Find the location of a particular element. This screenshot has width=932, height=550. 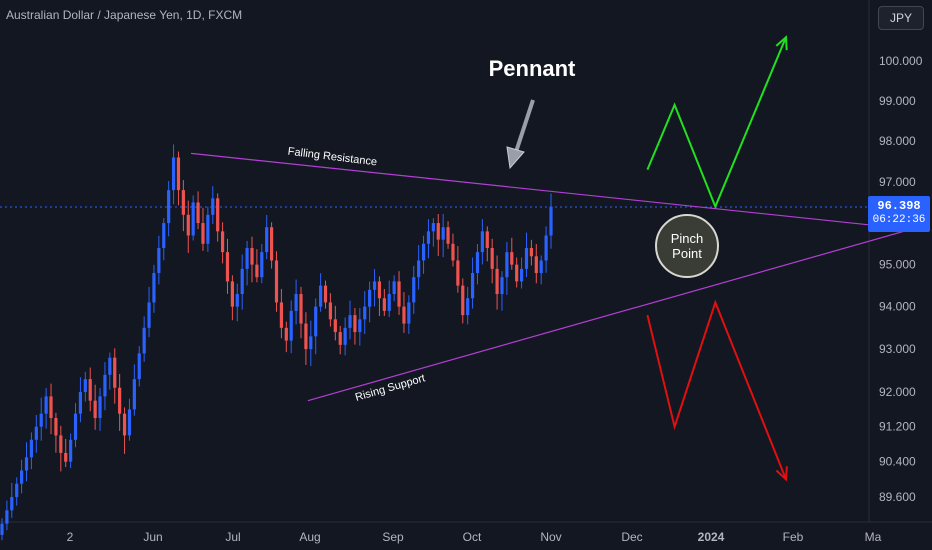

time-tick-label: Jun is located at coordinates (152, 537).